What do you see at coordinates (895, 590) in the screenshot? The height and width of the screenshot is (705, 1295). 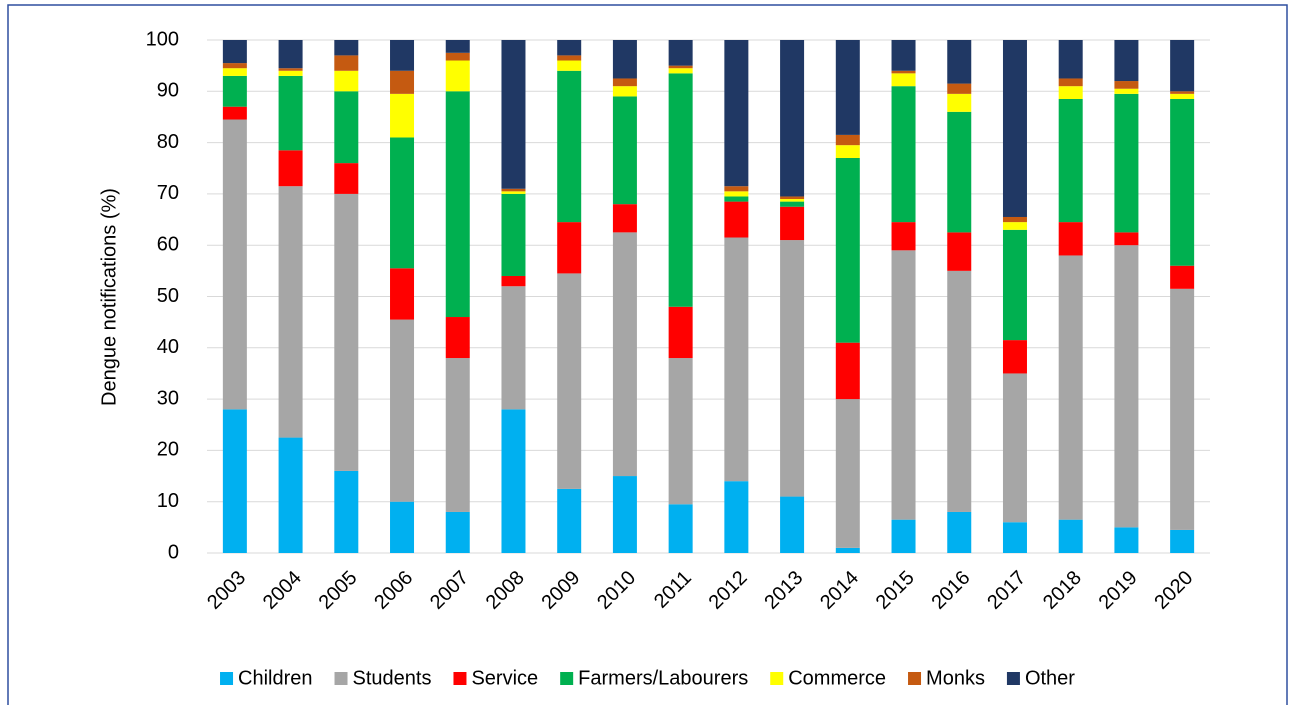 I see `x-tick-label: 2015` at bounding box center [895, 590].